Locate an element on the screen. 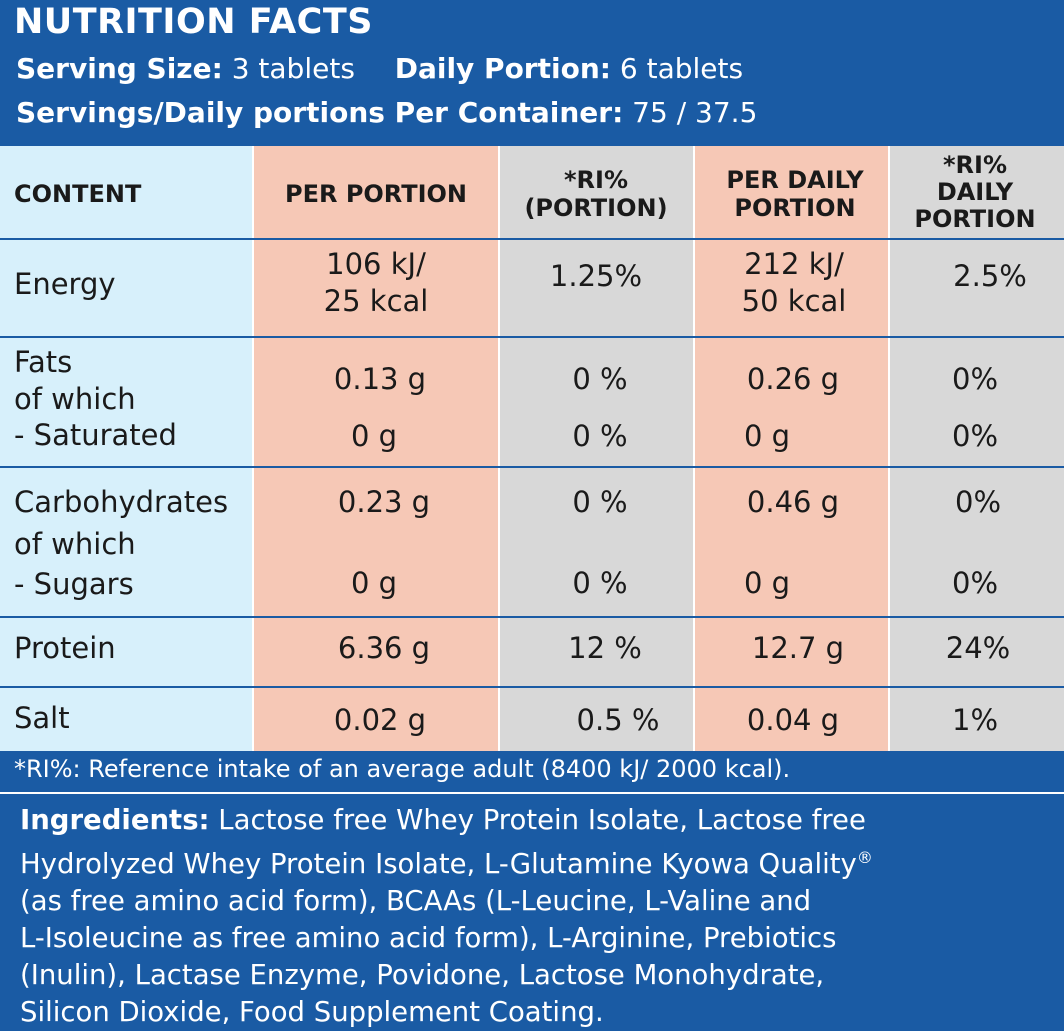  energy-label: Energy is located at coordinates (65, 284).